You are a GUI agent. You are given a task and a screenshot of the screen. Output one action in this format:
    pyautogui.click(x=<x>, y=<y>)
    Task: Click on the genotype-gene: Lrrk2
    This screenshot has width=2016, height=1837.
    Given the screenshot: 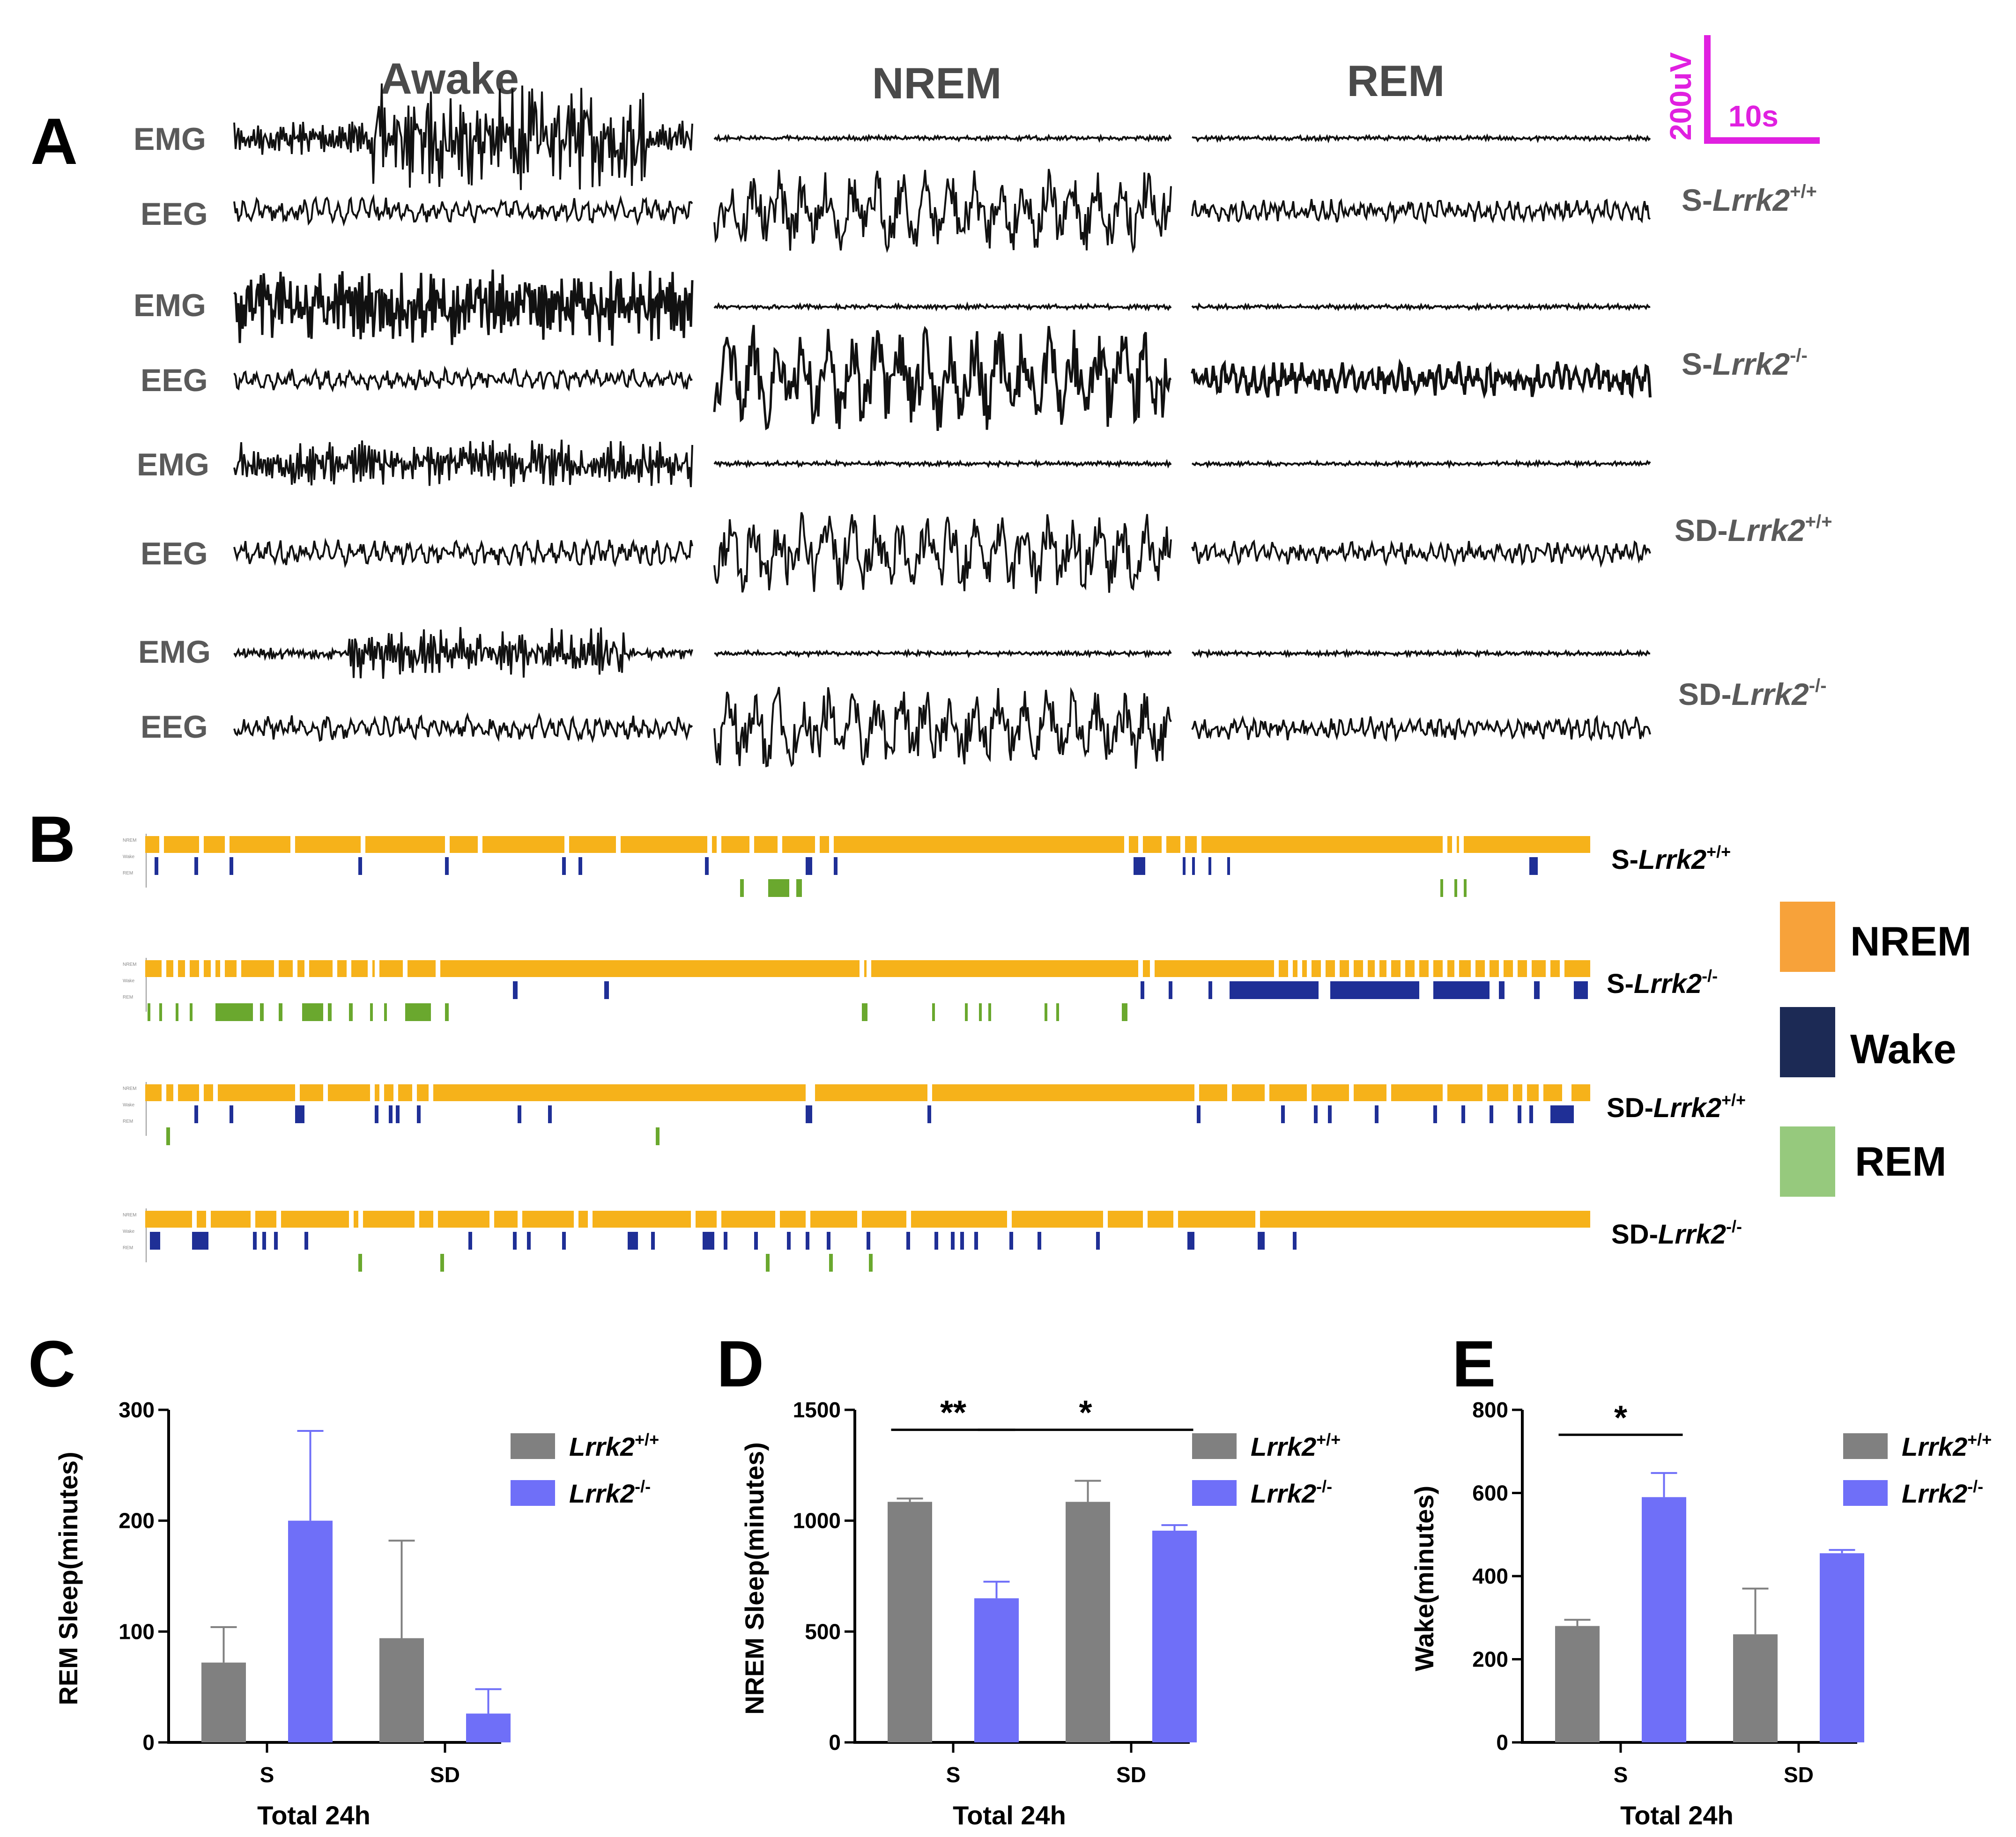 What is the action you would take?
    pyautogui.click(x=1751, y=364)
    